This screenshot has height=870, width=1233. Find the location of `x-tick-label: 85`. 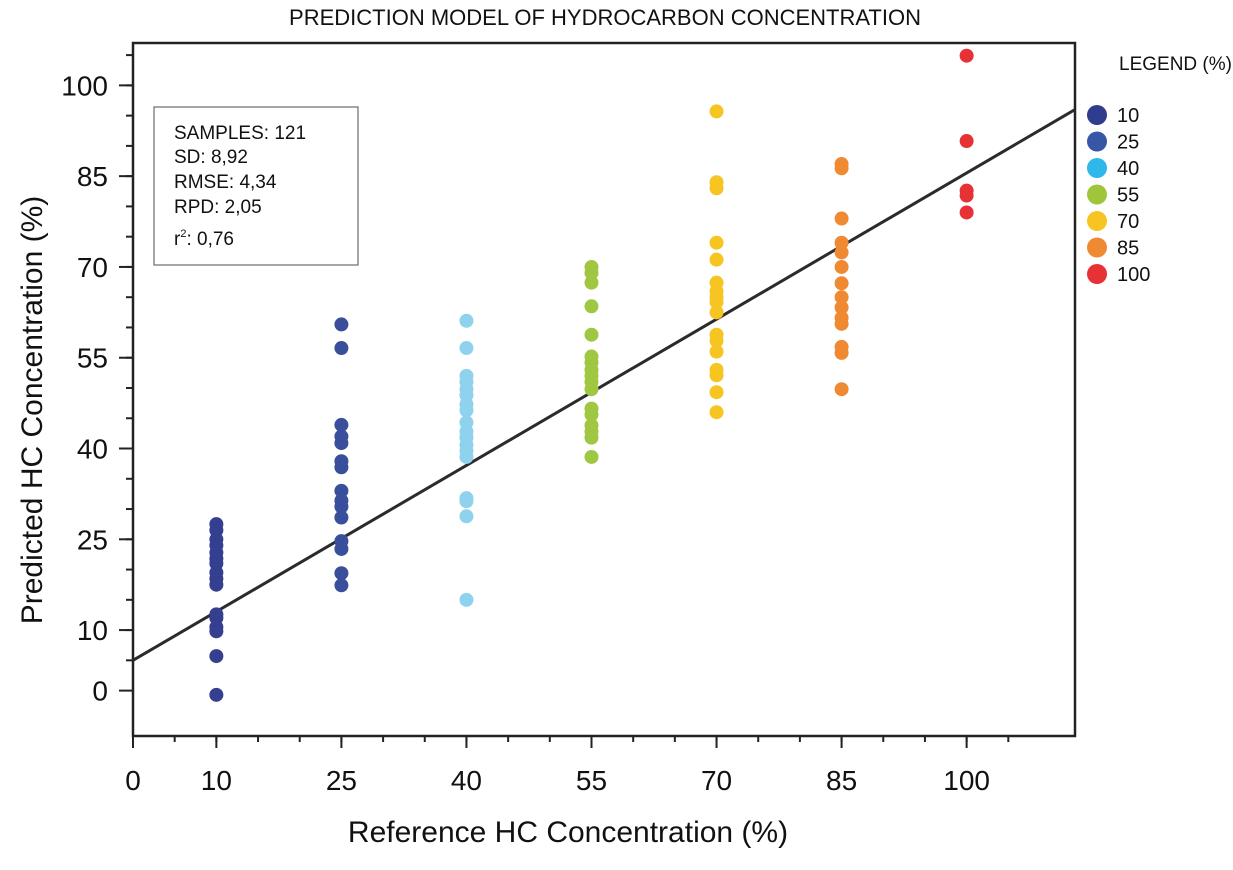

x-tick-label: 85 is located at coordinates (841, 780).